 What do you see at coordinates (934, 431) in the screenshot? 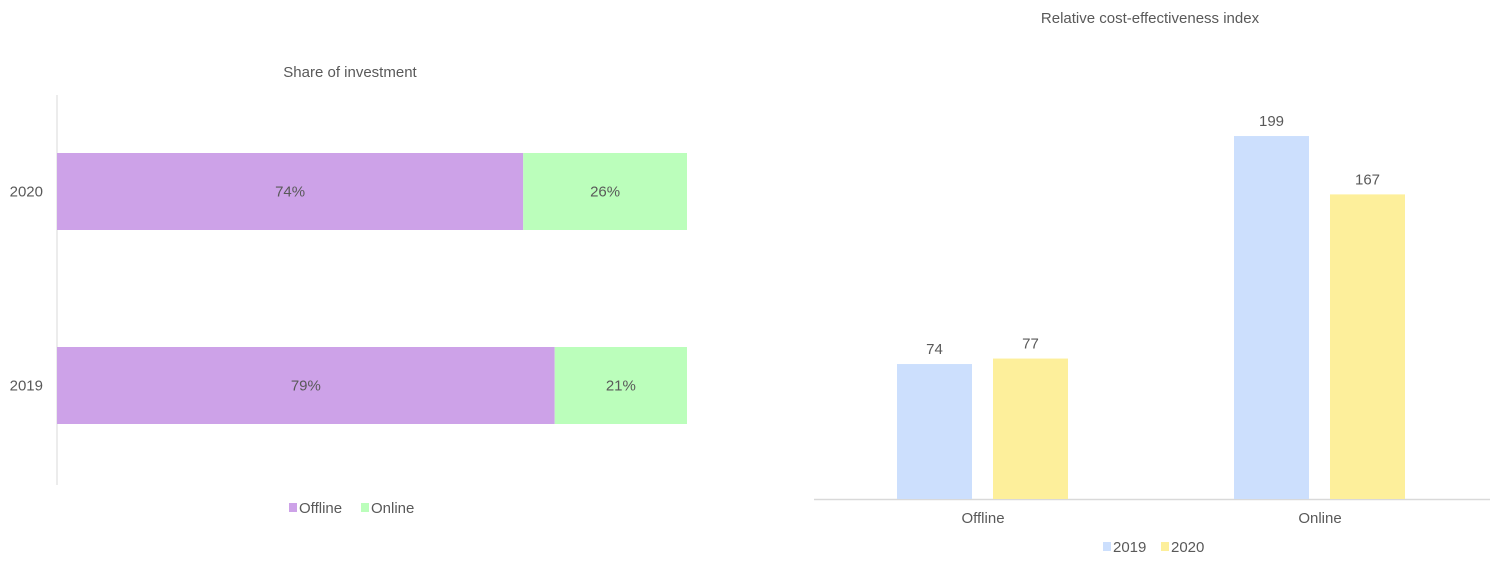
I see `bar-2019-offline` at bounding box center [934, 431].